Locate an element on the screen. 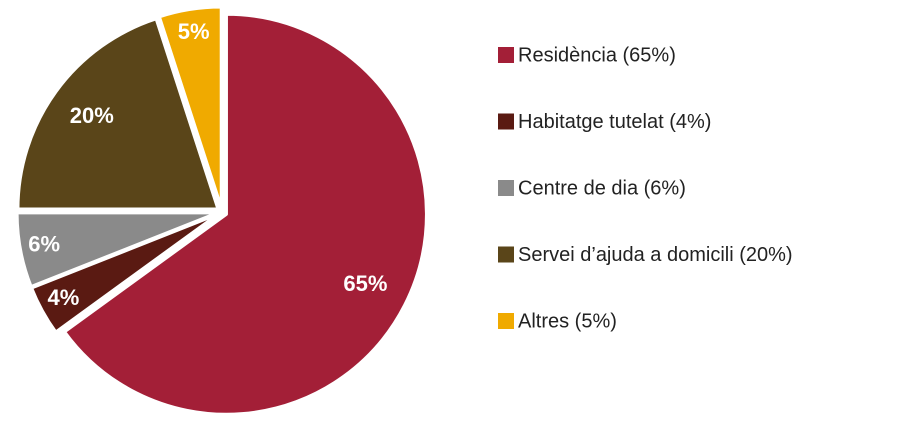  data-label: 4% is located at coordinates (63, 297).